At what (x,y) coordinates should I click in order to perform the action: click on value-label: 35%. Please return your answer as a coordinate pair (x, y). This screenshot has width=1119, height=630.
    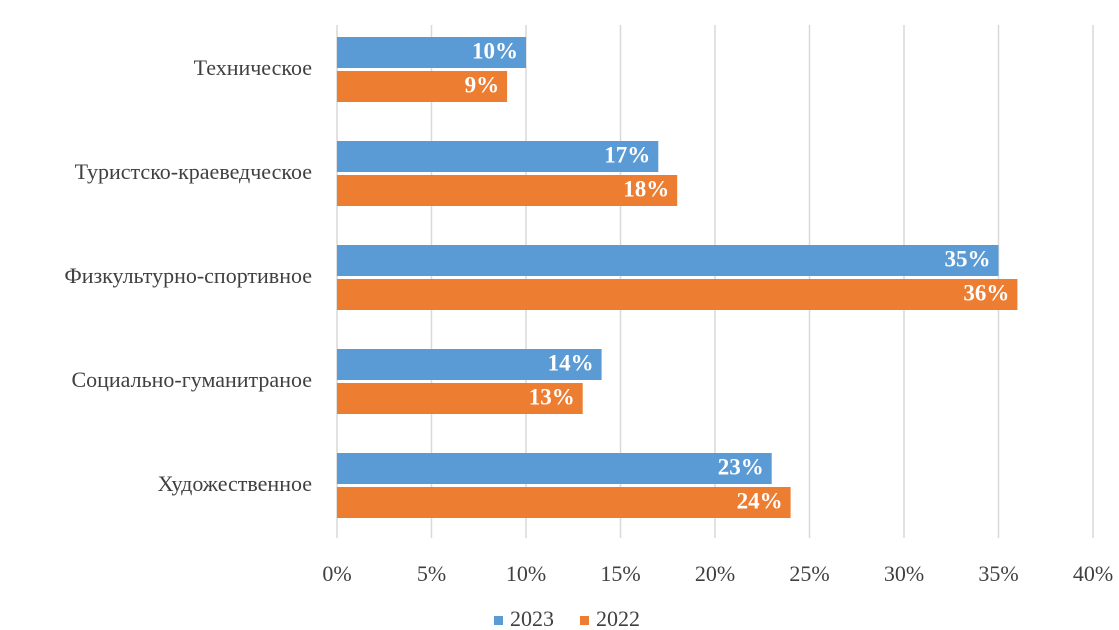
    Looking at the image, I should click on (968, 258).